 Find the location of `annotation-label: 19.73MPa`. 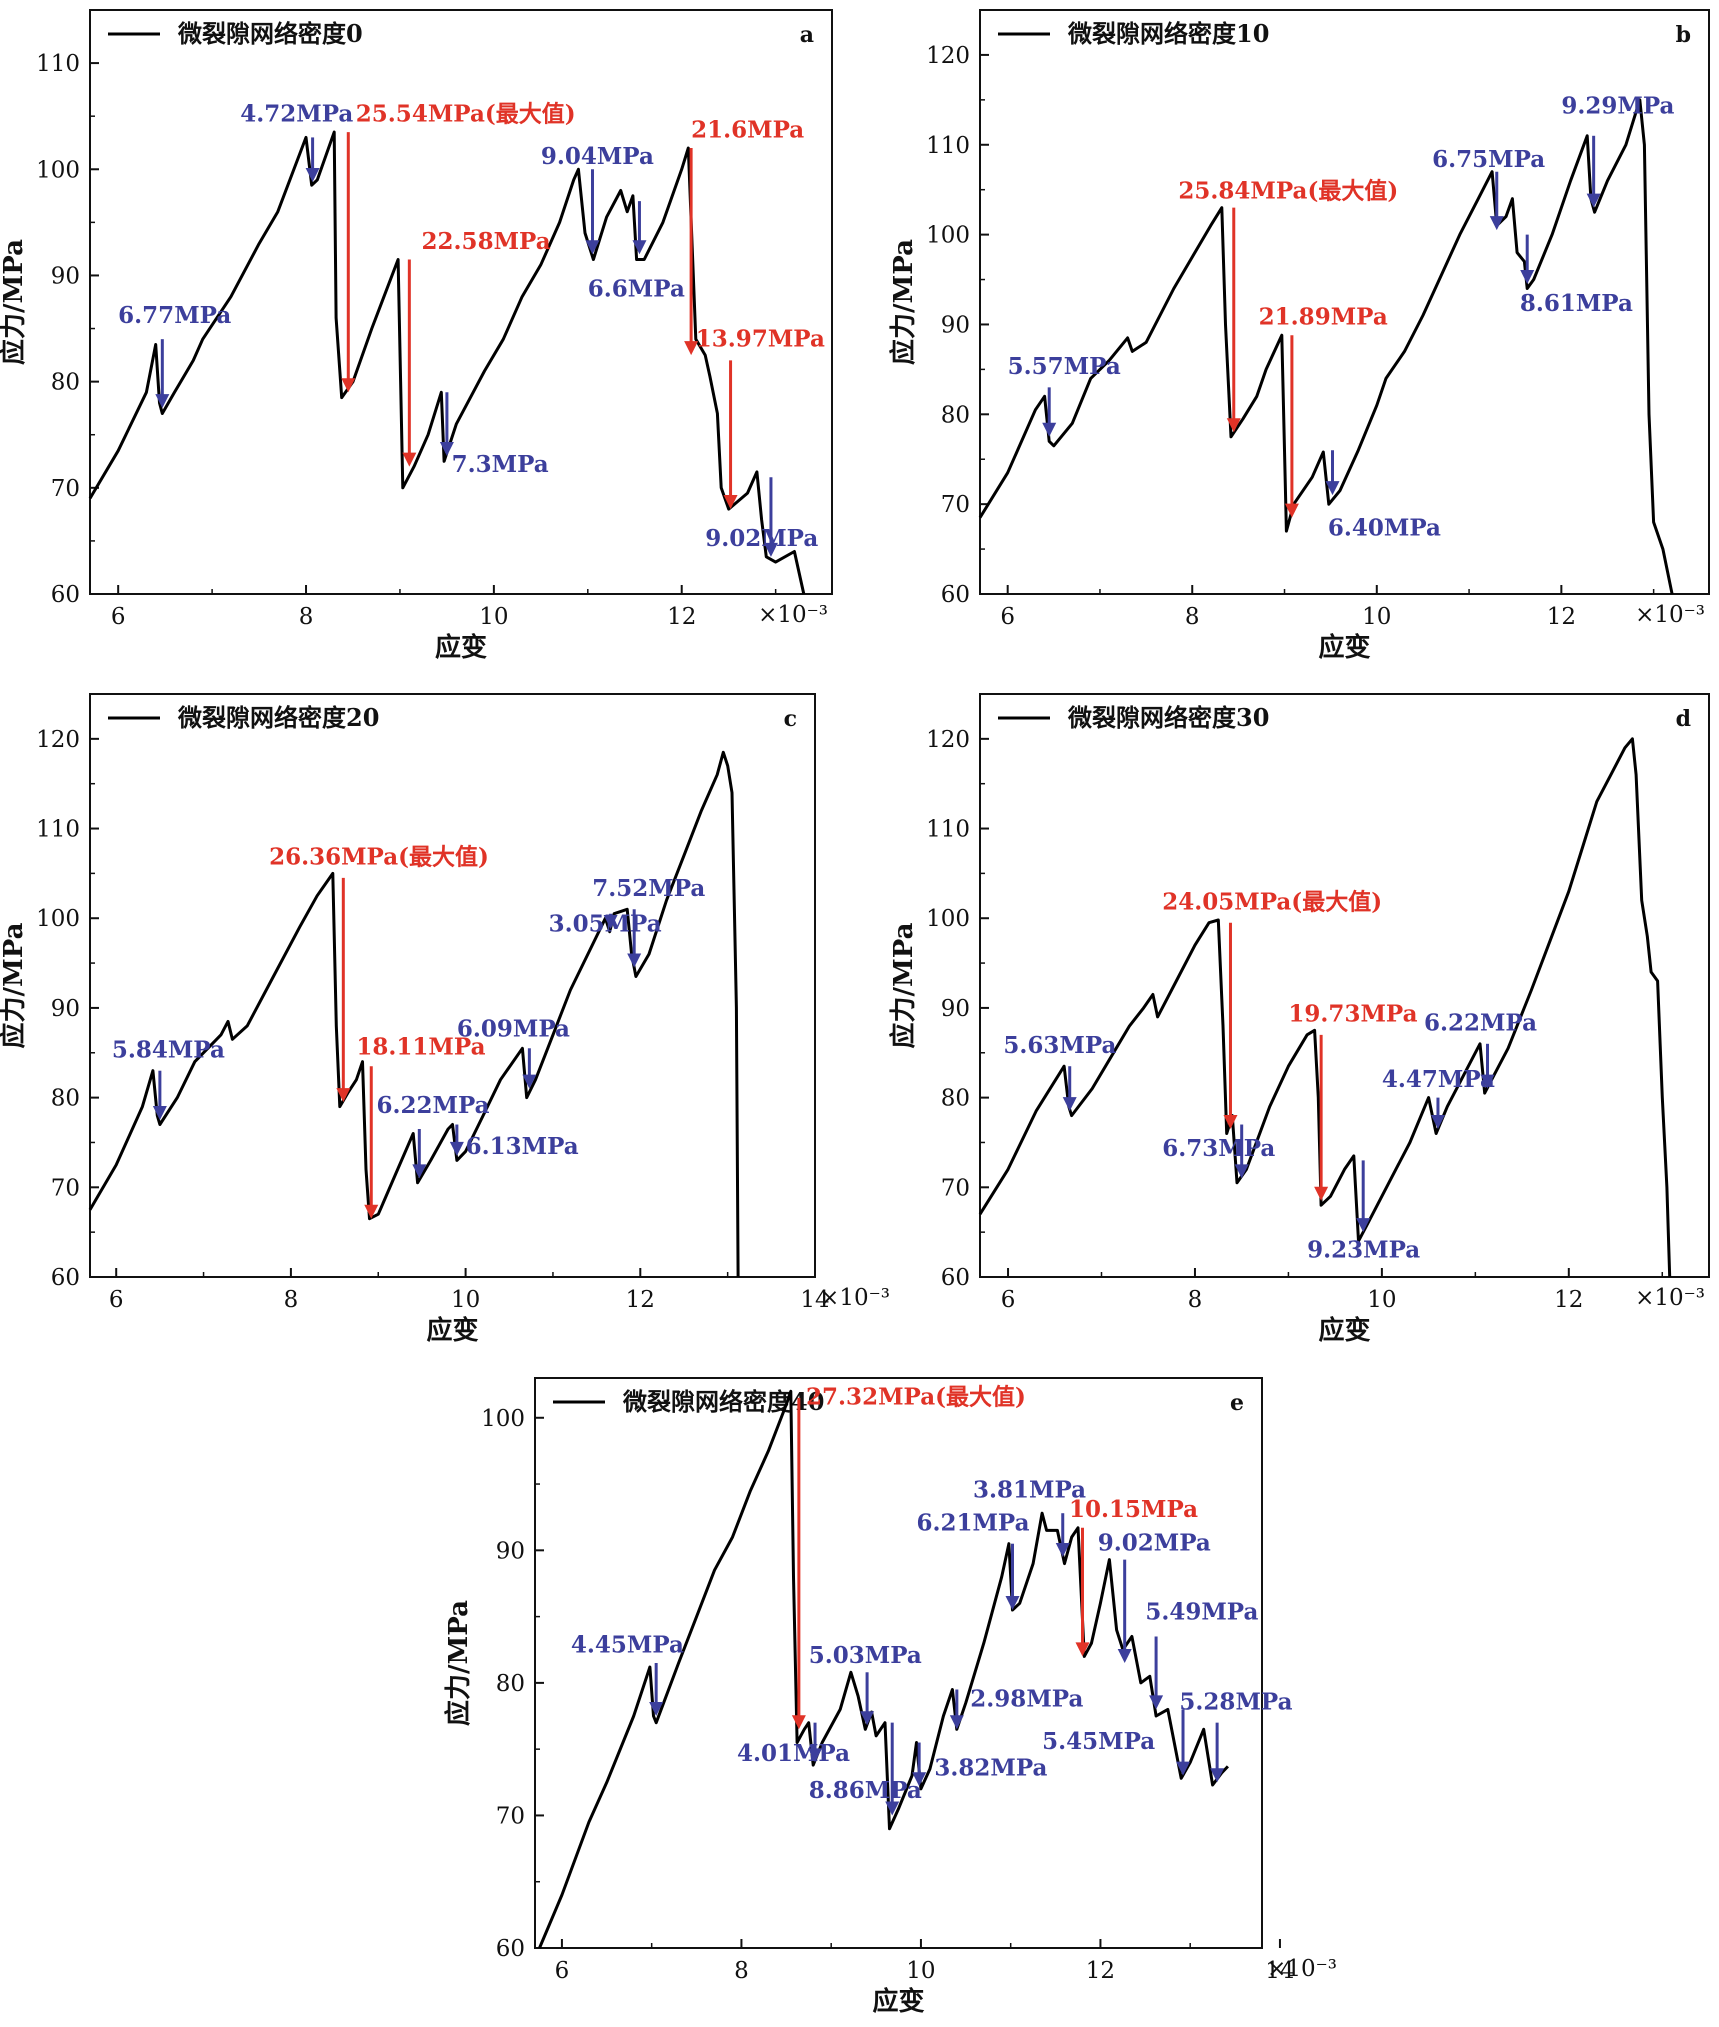

annotation-label: 19.73MPa is located at coordinates (1352, 1013).